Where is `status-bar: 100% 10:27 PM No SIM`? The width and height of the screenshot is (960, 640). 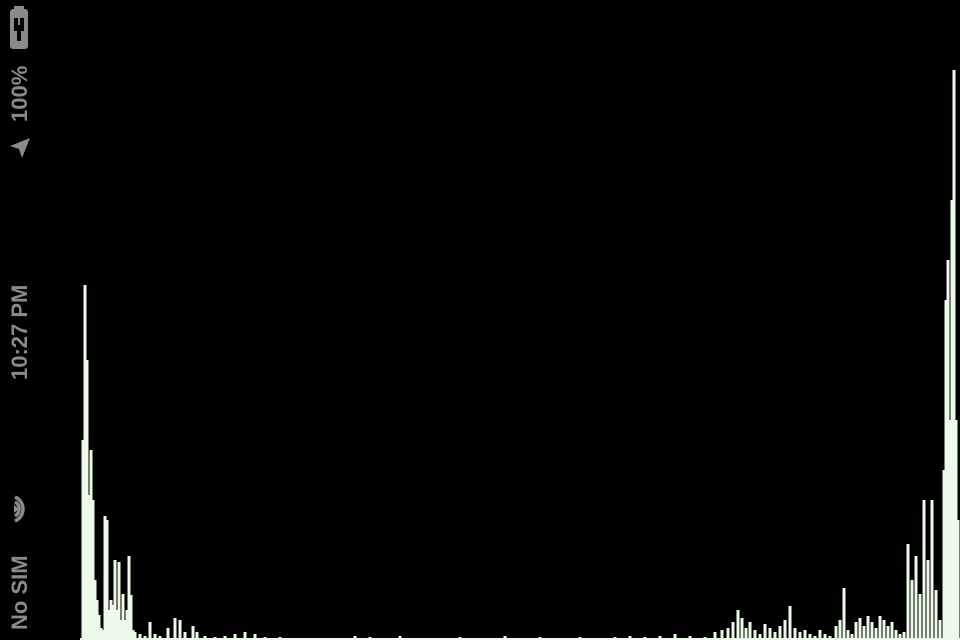 status-bar: 100% 10:27 PM No SIM is located at coordinates (20, 320).